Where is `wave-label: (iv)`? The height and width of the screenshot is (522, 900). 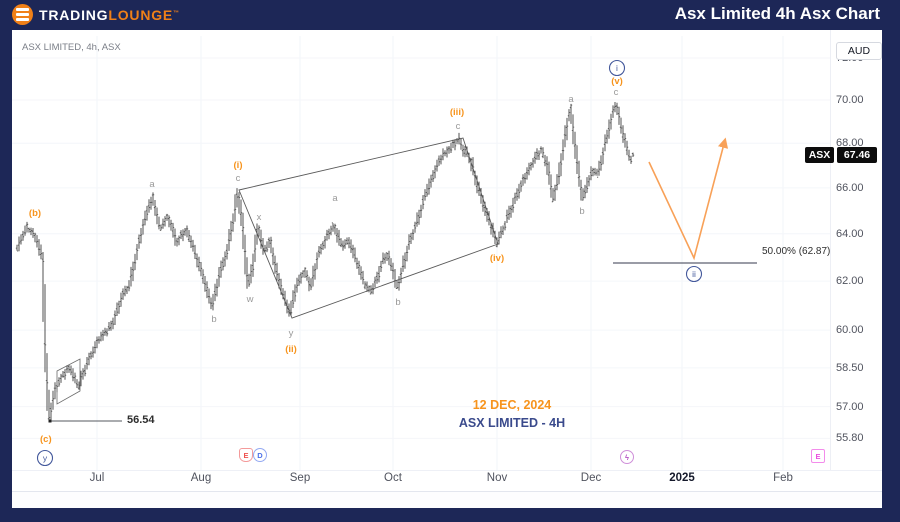
wave-label: (iv) is located at coordinates (497, 258).